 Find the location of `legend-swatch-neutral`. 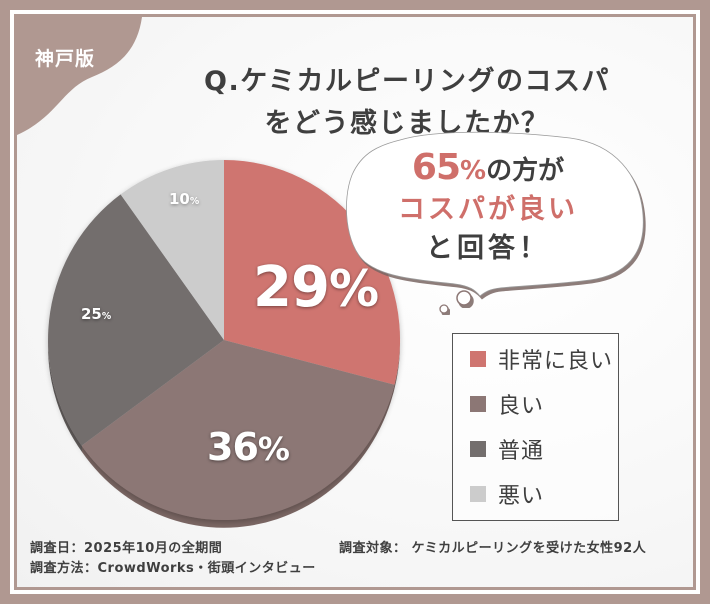

legend-swatch-neutral is located at coordinates (478, 449).